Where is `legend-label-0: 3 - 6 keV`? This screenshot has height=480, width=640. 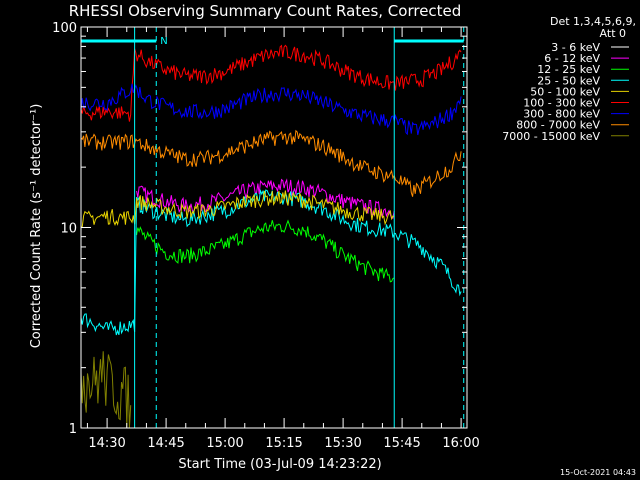
legend-label-0: 3 - 6 keV is located at coordinates (575, 47).